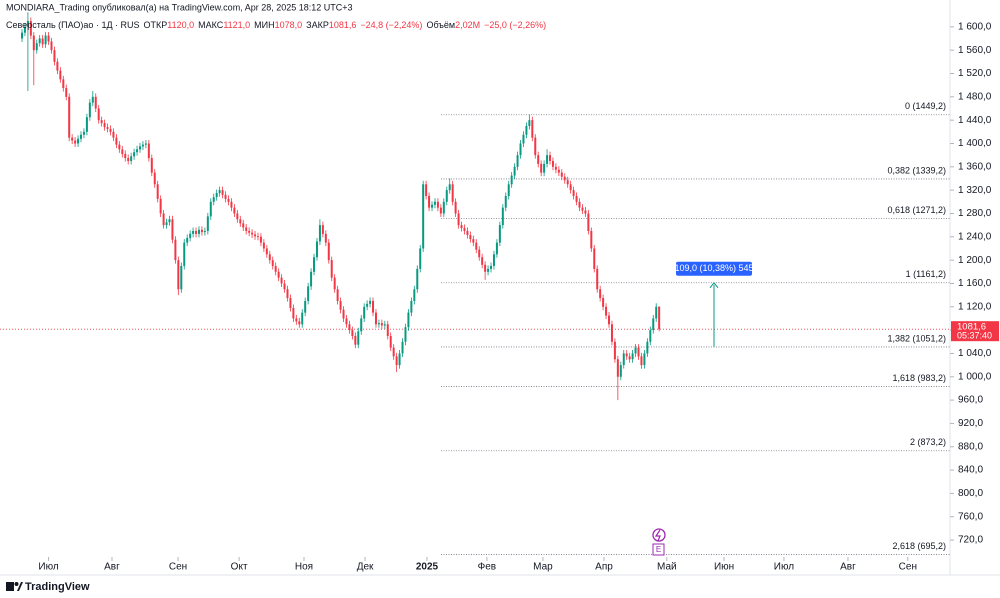  Describe the element at coordinates (239, 567) in the screenshot. I see `x-tick-label: Окт` at that location.